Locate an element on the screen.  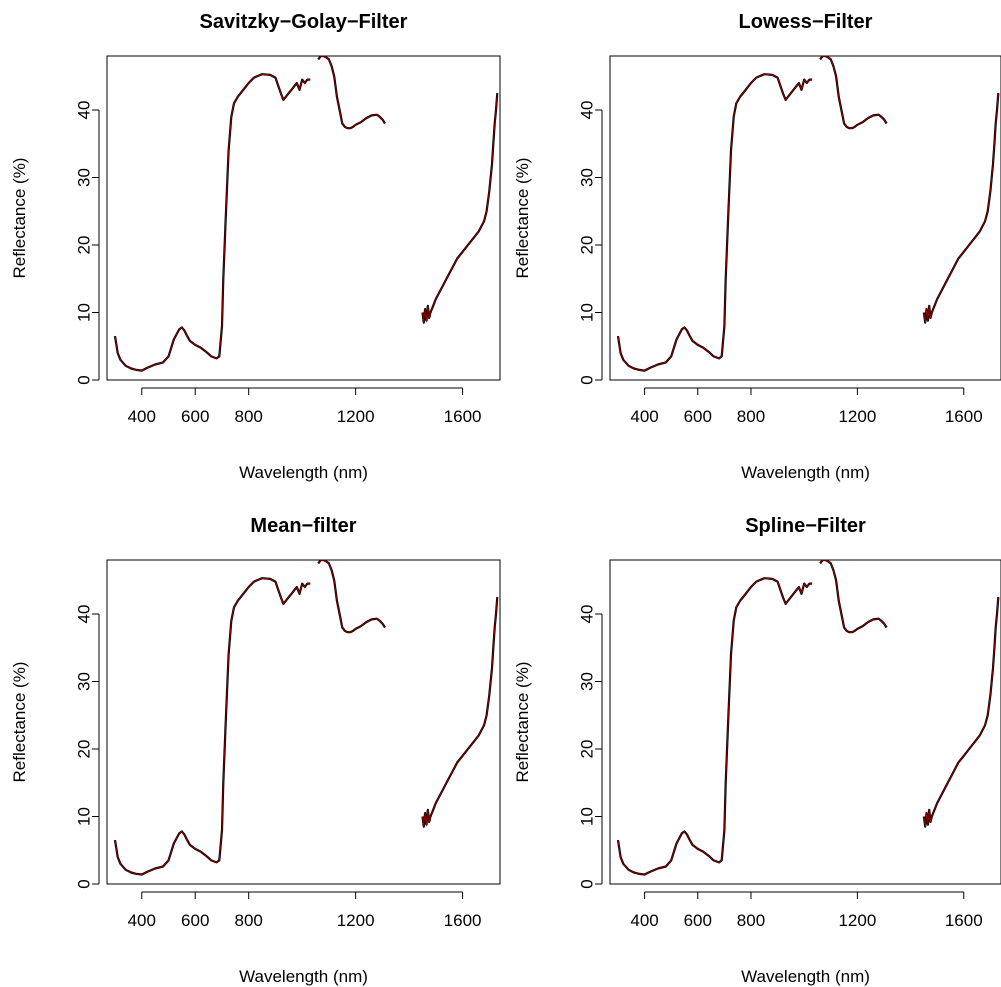
chart-title: Spline−Filter is located at coordinates (805, 526).